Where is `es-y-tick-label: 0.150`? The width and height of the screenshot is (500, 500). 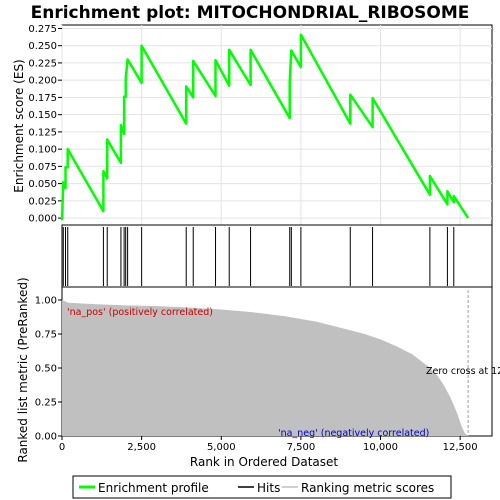 es-y-tick-label: 0.150 is located at coordinates (42, 115).